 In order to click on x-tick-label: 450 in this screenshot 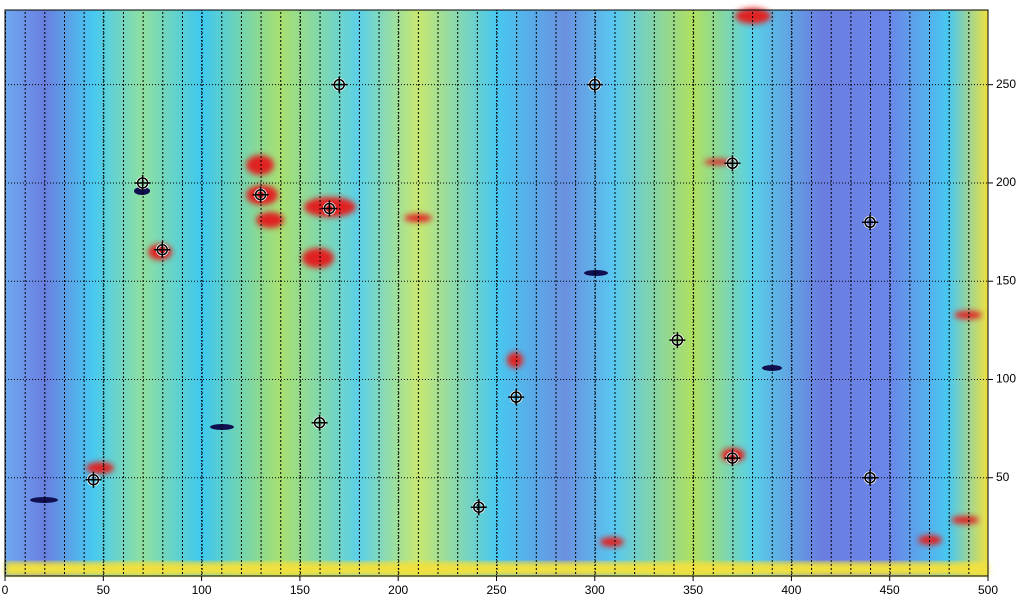, I will do `click(890, 590)`.